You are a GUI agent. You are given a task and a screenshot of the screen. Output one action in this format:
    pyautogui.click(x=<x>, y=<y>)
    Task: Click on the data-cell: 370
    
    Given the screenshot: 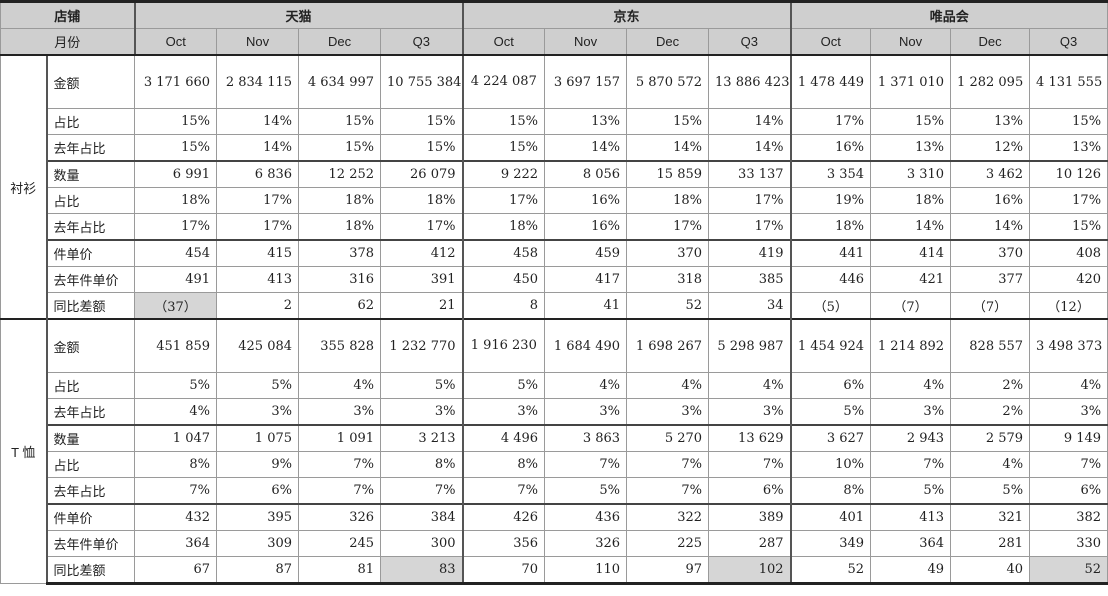 What is the action you would take?
    pyautogui.click(x=990, y=253)
    